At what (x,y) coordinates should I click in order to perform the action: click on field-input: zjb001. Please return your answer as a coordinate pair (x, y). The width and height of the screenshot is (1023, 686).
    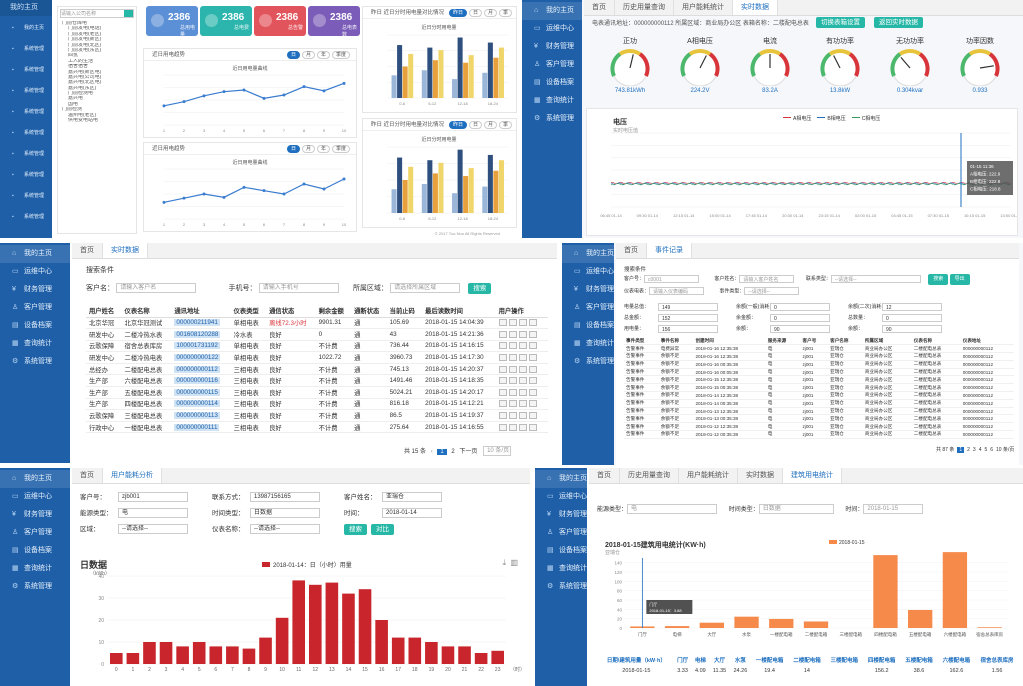
    Looking at the image, I should click on (153, 497).